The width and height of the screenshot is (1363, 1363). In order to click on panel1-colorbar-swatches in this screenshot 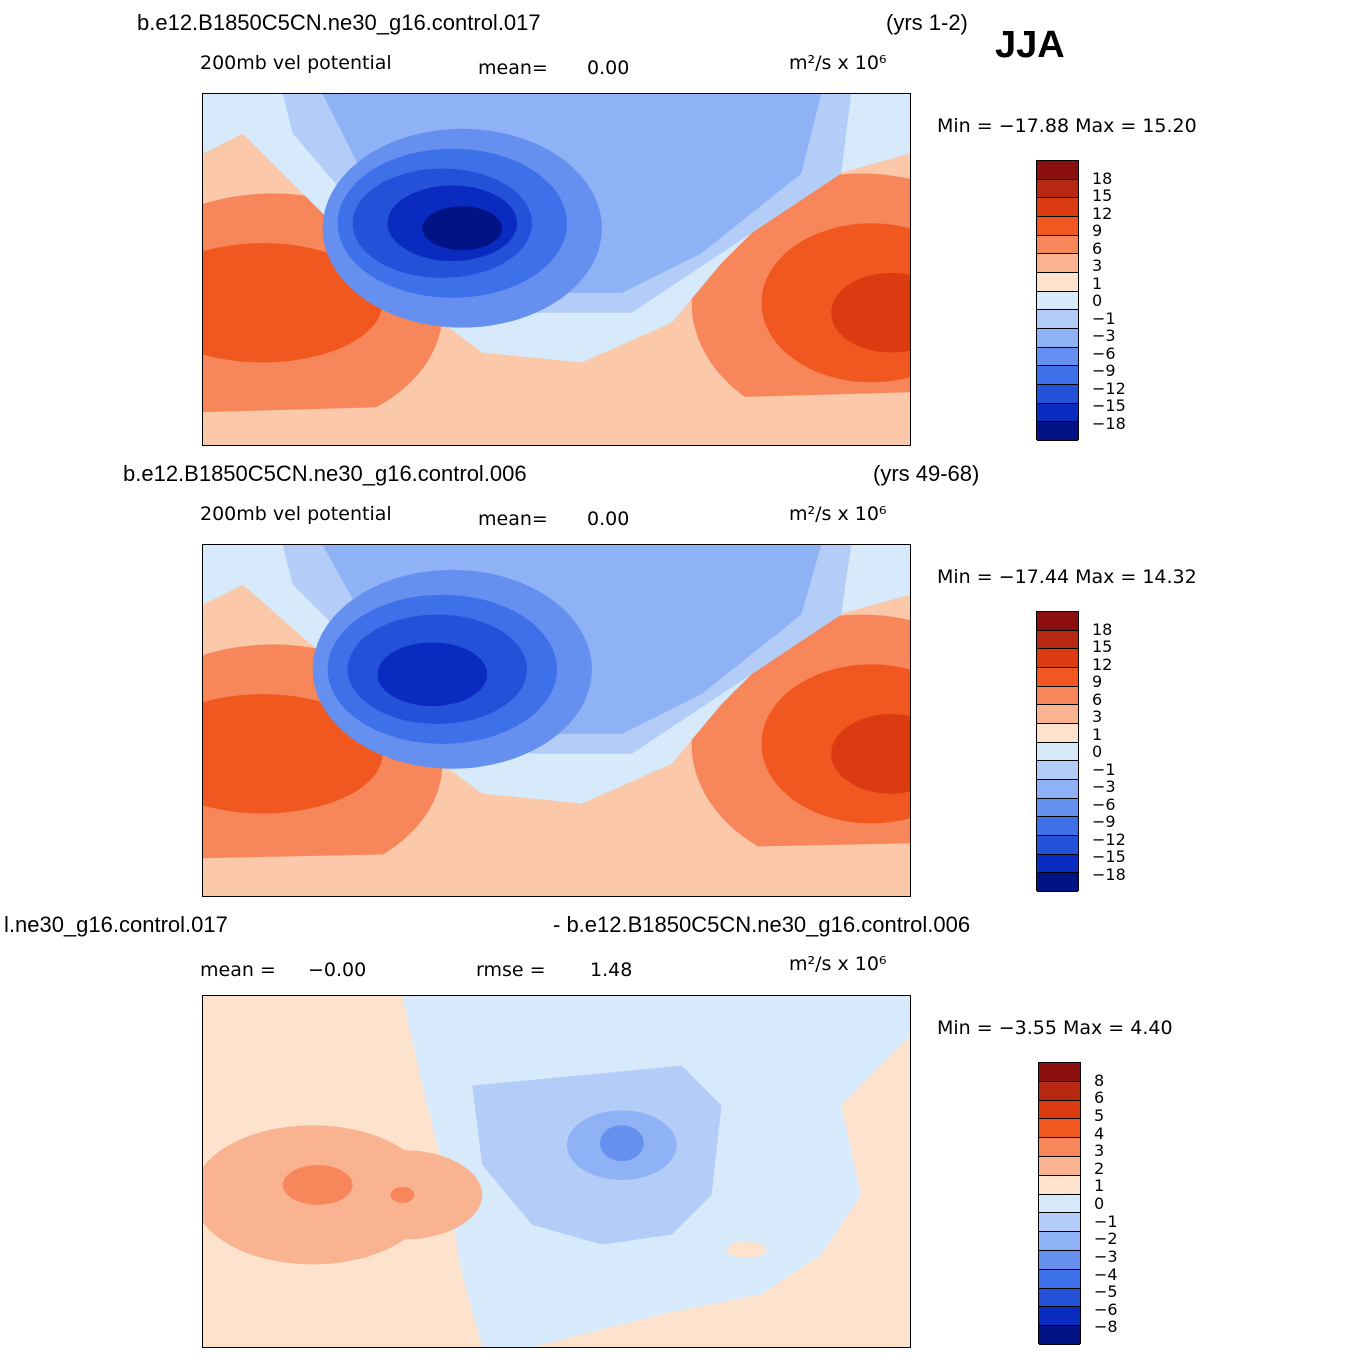, I will do `click(1057, 300)`.